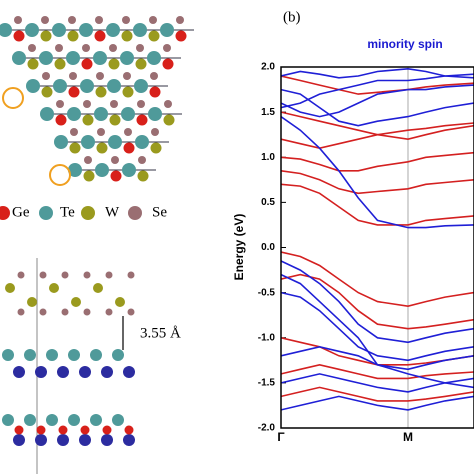  I want to click on legend-label: Ge, so click(21, 212).